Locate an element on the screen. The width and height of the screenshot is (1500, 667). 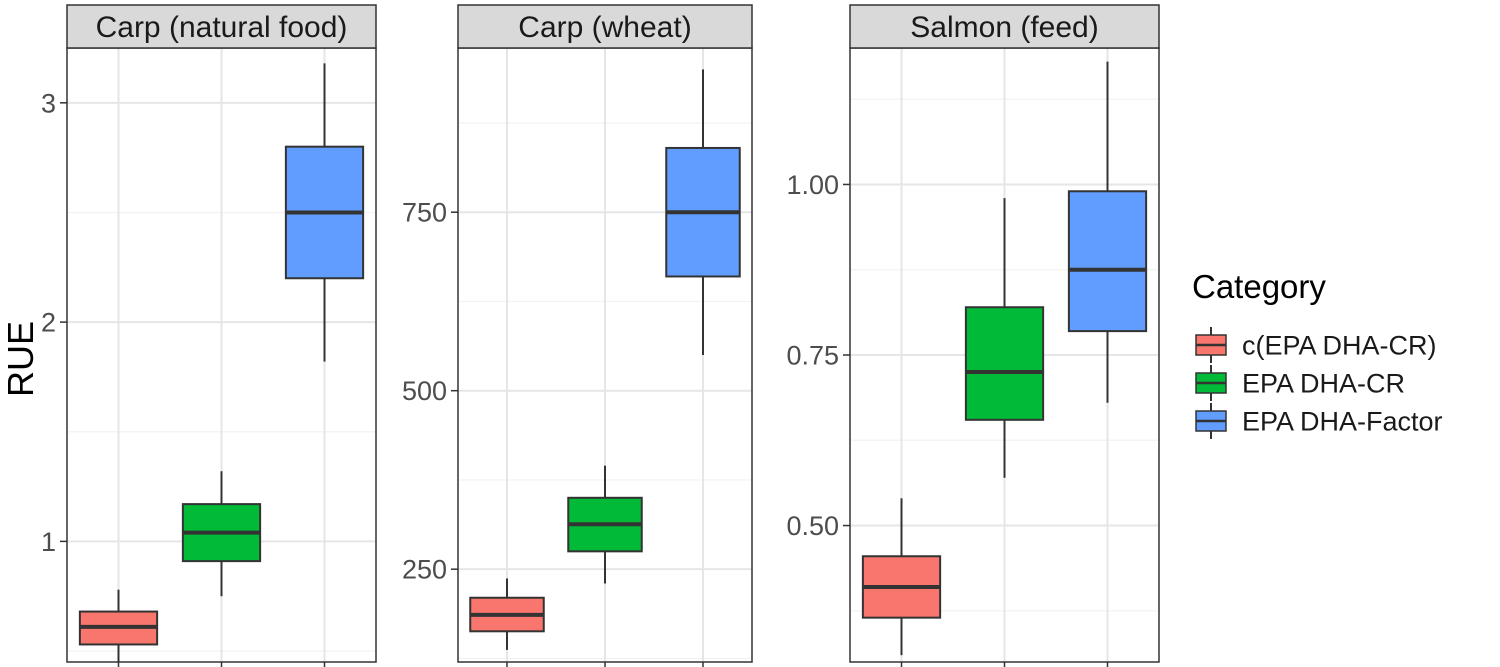
y-tick-label: 0.75 is located at coordinates (812, 356).